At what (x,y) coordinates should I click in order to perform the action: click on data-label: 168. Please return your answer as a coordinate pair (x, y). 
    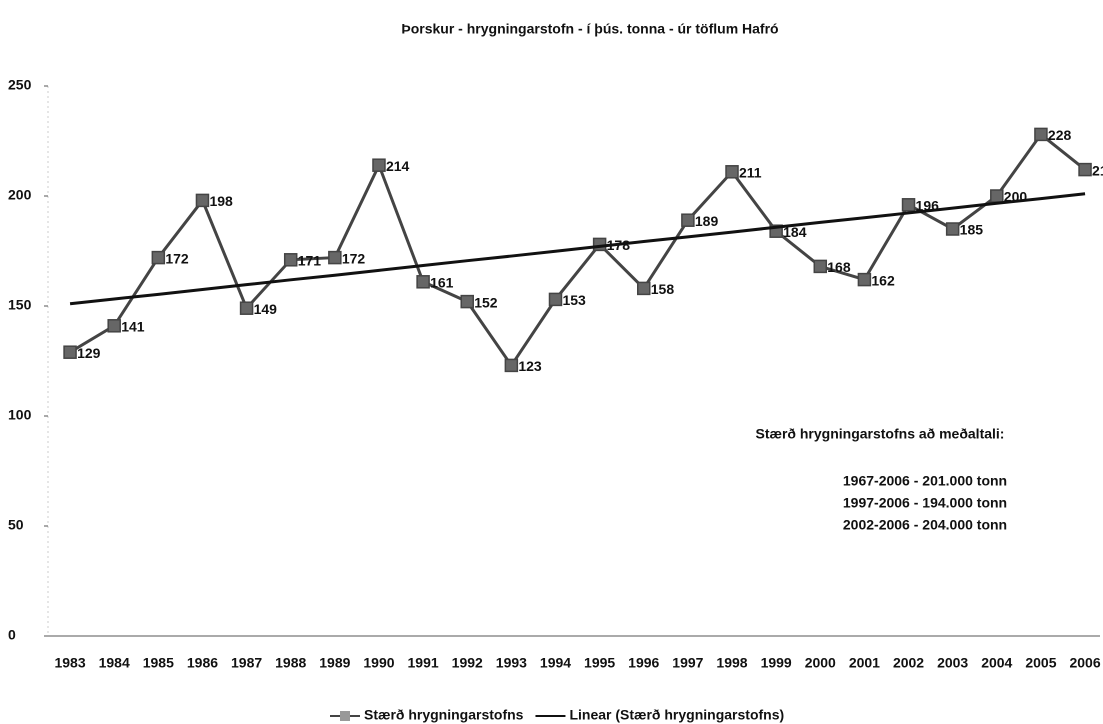
    Looking at the image, I should click on (839, 267).